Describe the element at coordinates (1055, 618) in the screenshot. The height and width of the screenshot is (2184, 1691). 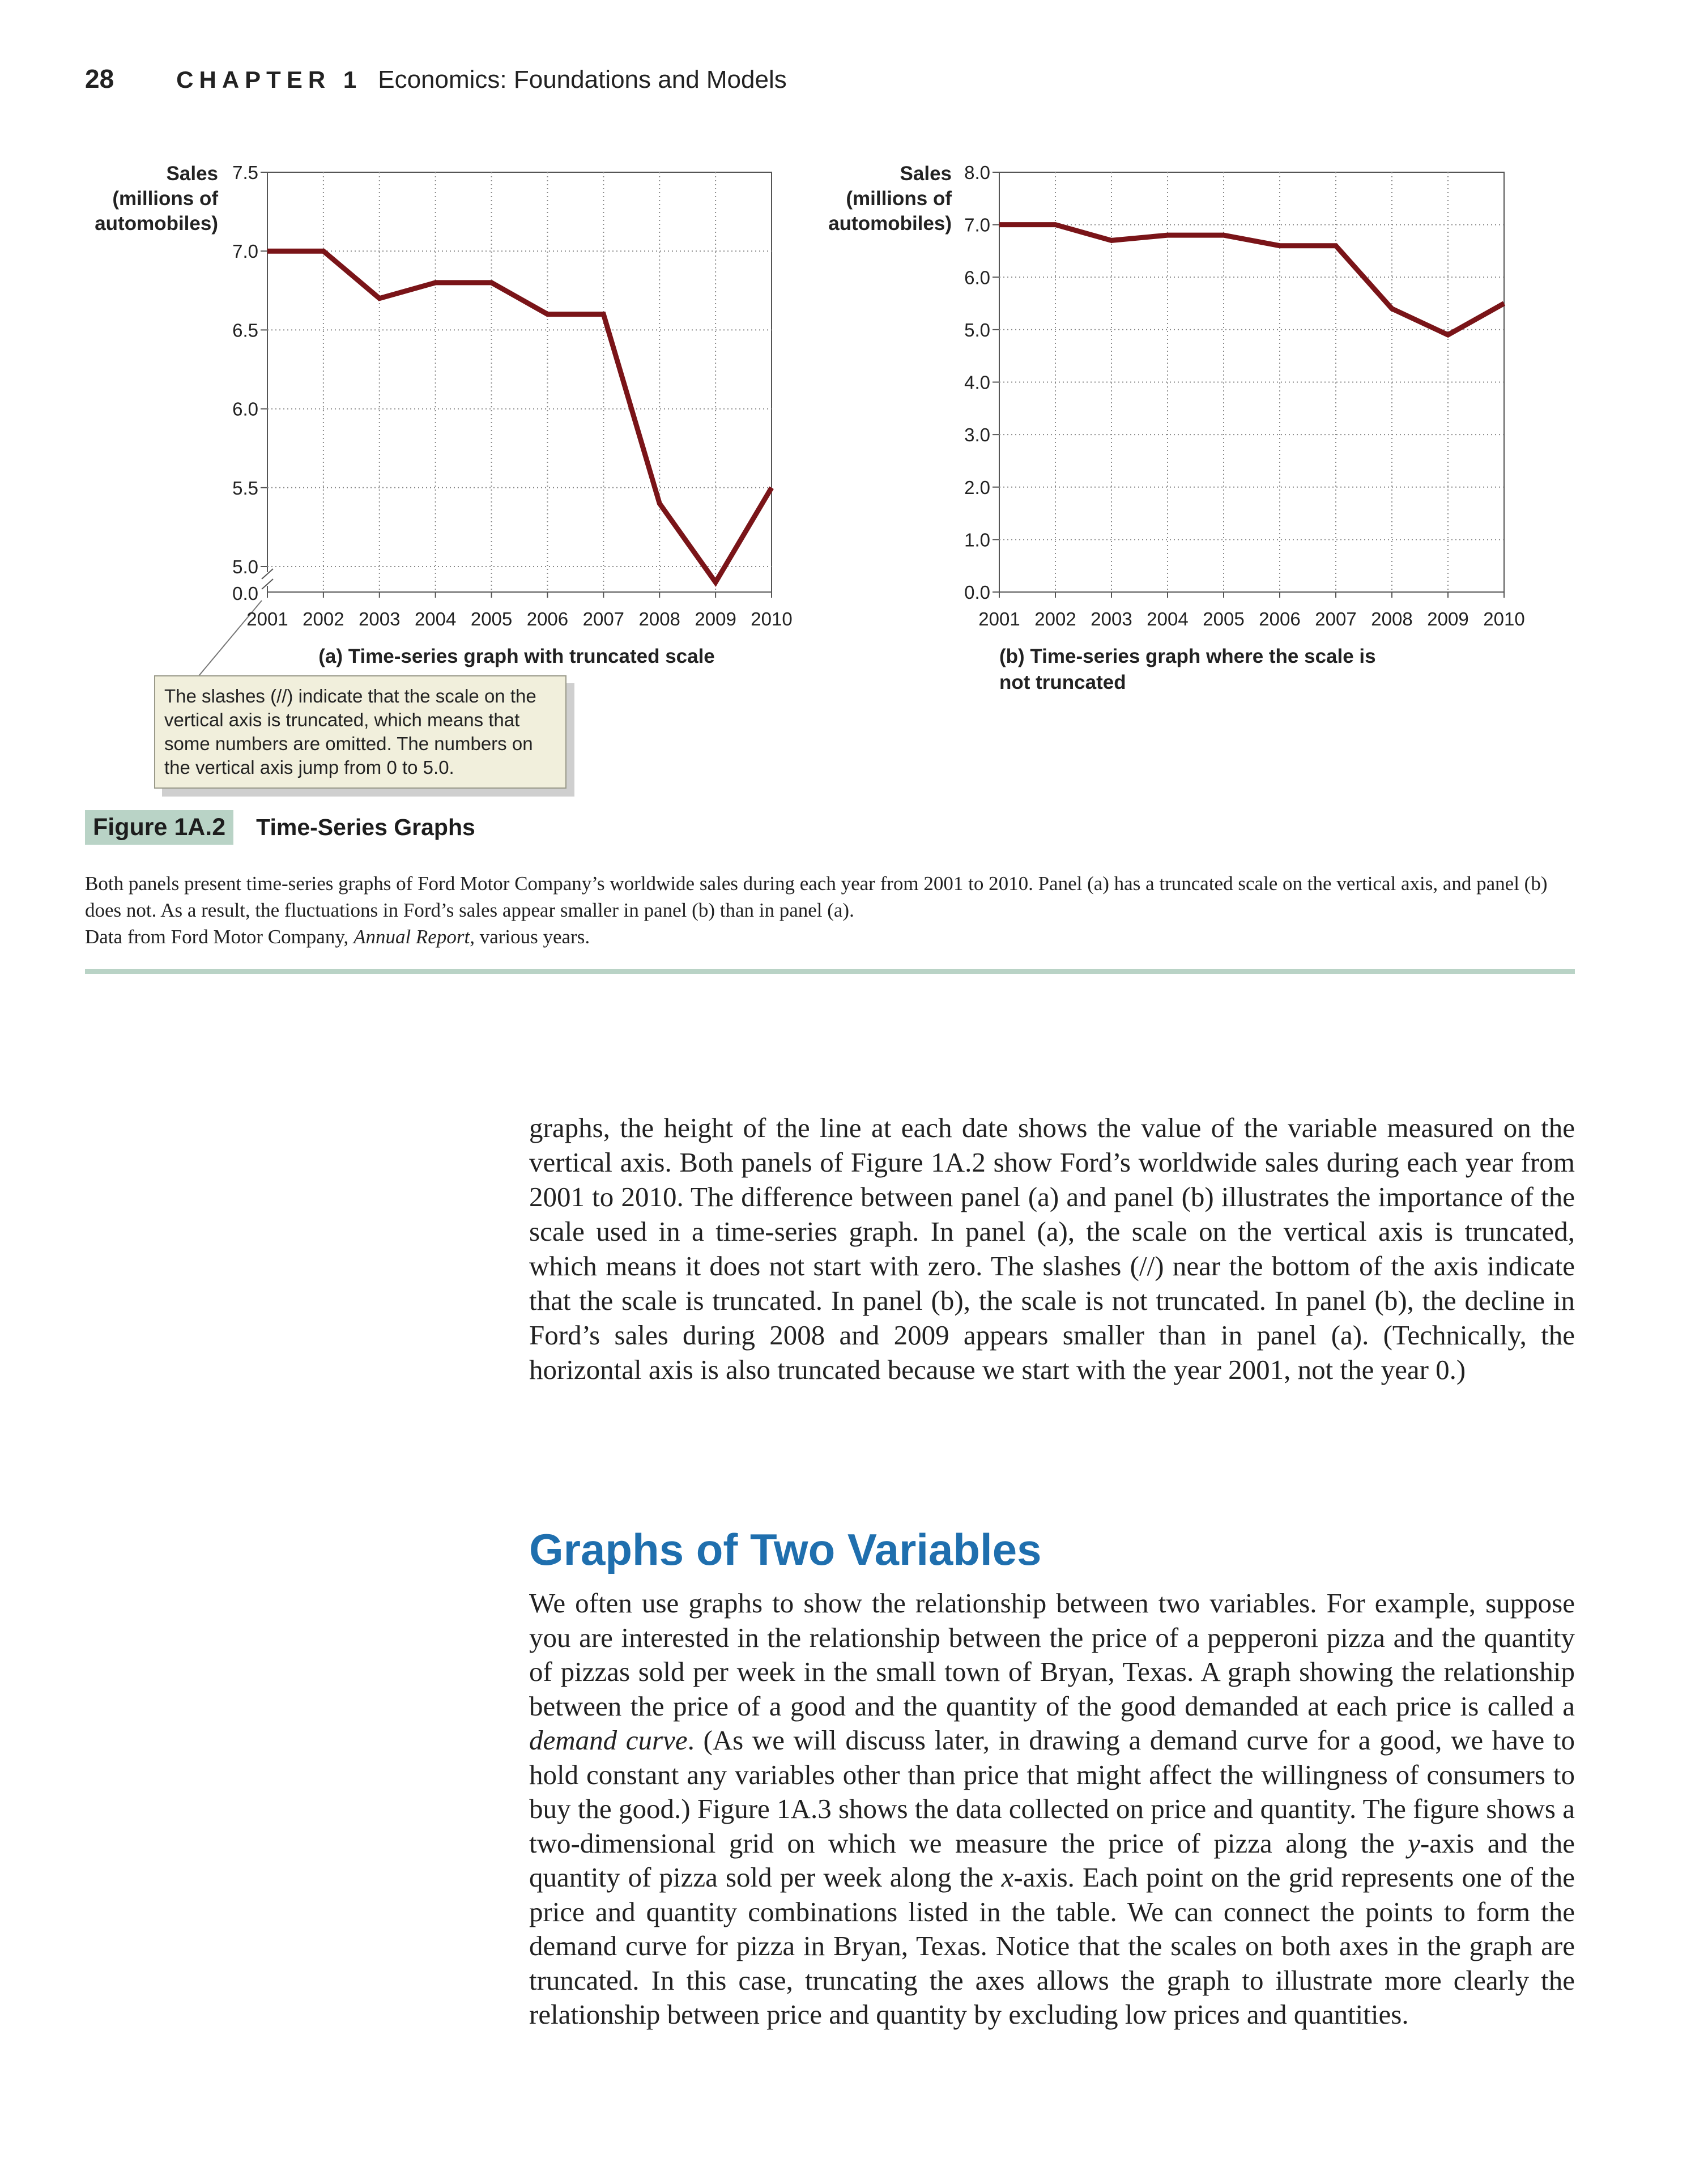
I see `panel-b-x-tick-label: 2002` at that location.